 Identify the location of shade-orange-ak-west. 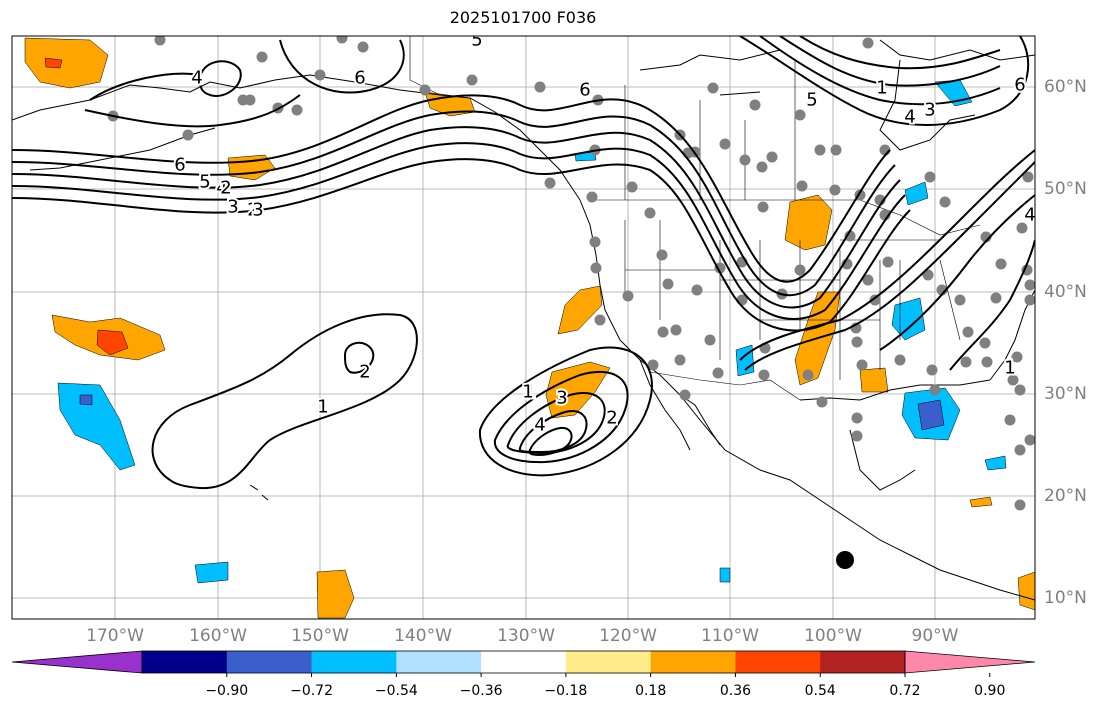
(66, 63).